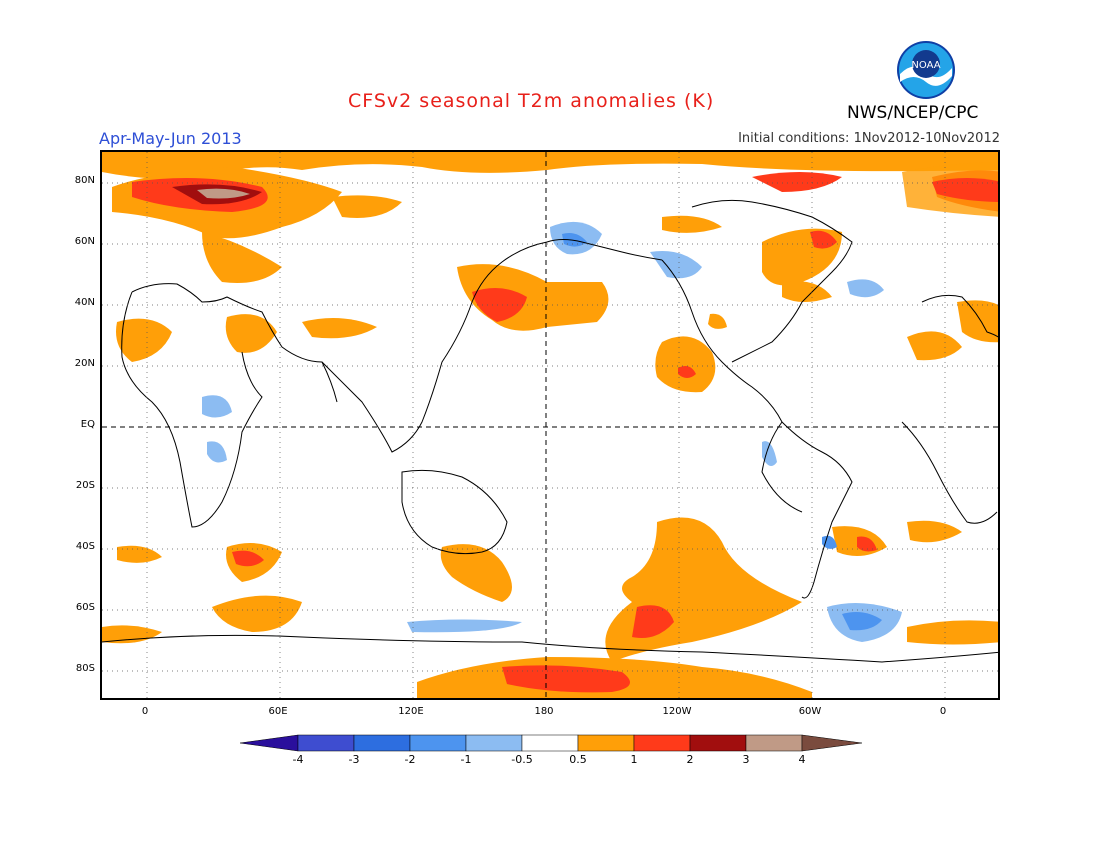 This screenshot has width=1100, height=850. What do you see at coordinates (522, 759) in the screenshot?
I see `colorbar-label: -0.5` at bounding box center [522, 759].